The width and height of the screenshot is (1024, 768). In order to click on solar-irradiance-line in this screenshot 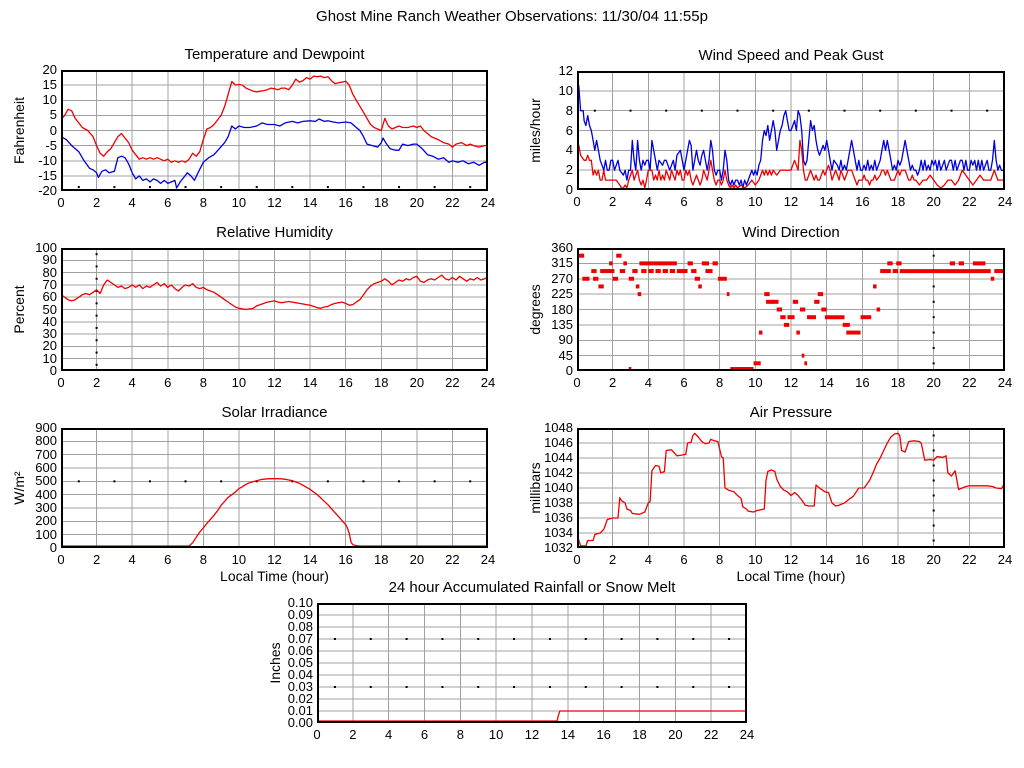, I will do `click(274, 512)`.